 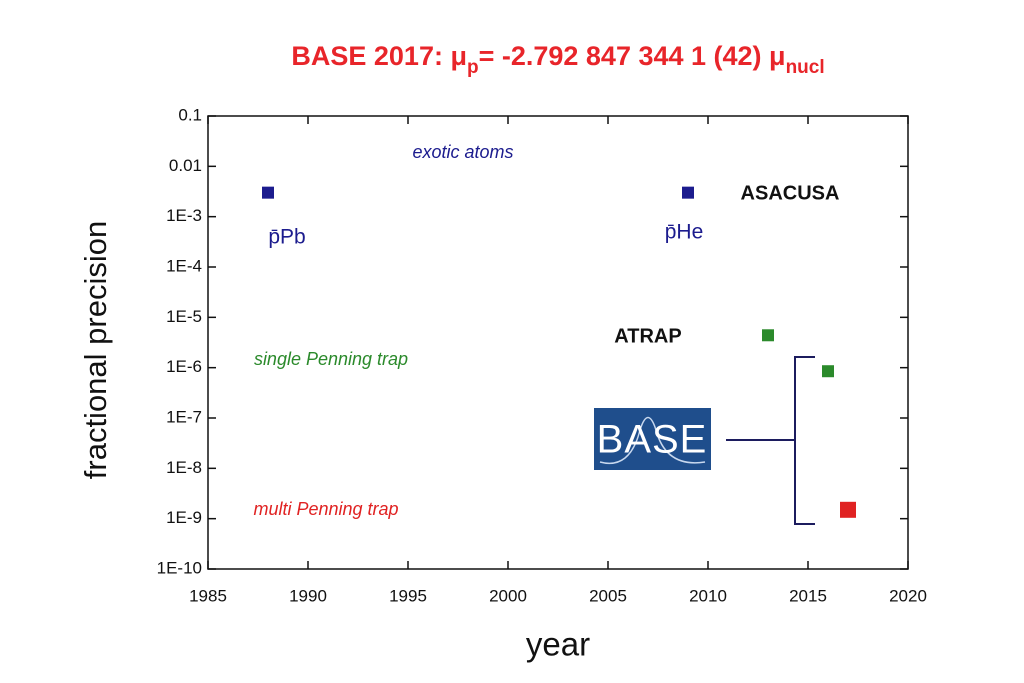 What do you see at coordinates (379, 56) in the screenshot?
I see `title-part: BASE 2017: μ` at bounding box center [379, 56].